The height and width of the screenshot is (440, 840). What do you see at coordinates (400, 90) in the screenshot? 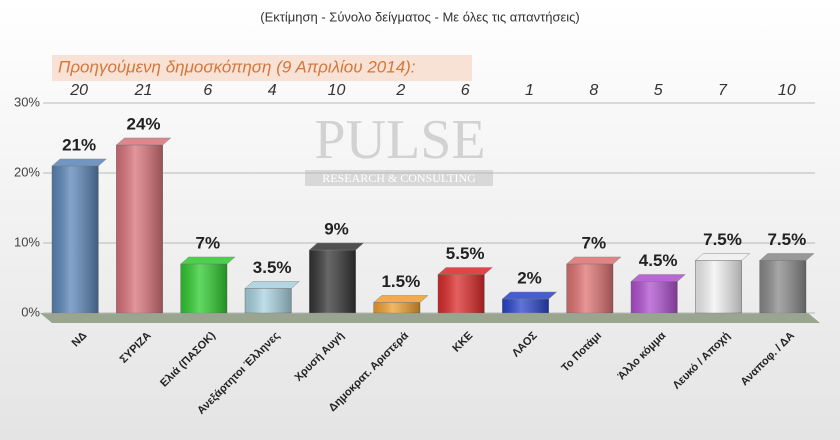
I see `previous-value: 2` at bounding box center [400, 90].